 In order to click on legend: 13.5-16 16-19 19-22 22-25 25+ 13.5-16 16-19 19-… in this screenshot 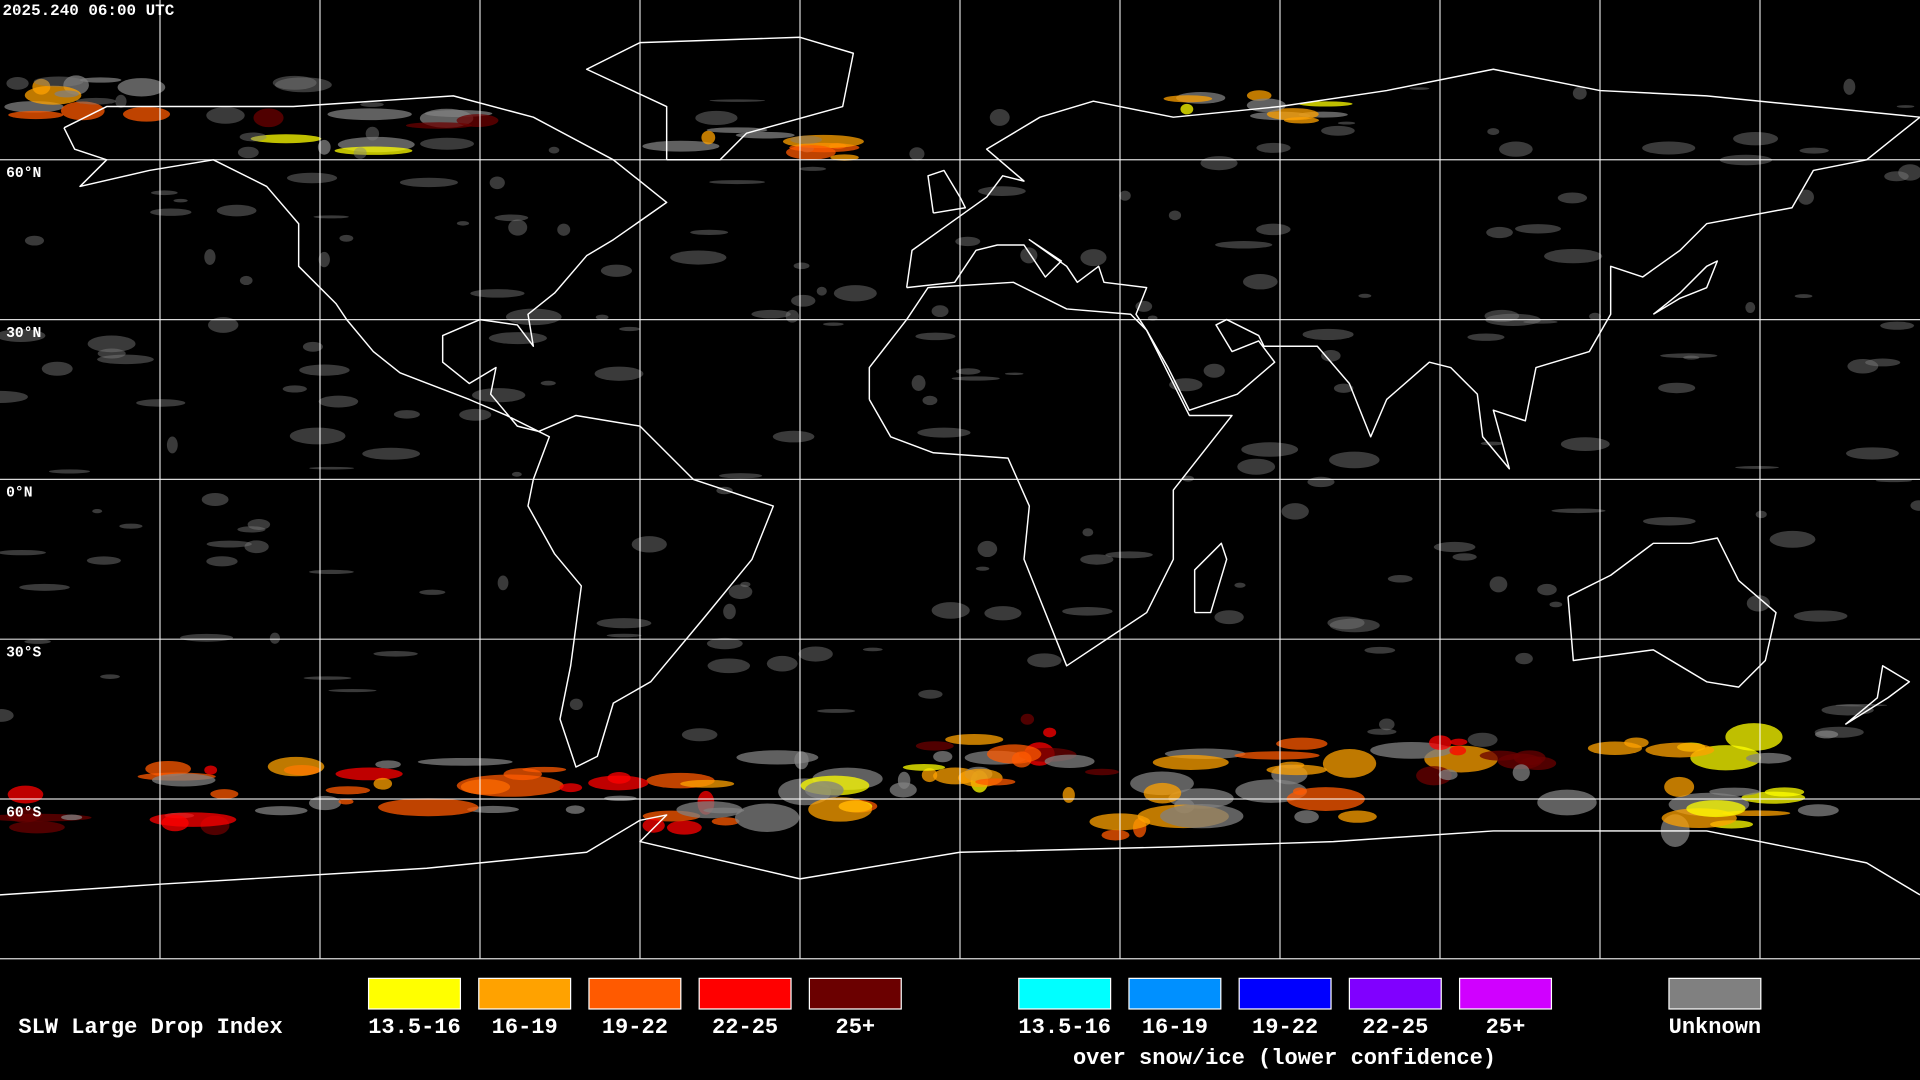, I will do `click(1064, 1024)`.